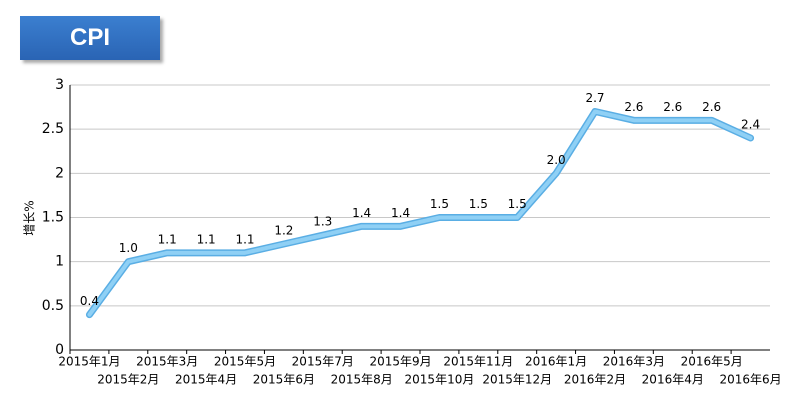 This screenshot has width=800, height=400. What do you see at coordinates (30, 217) in the screenshot?
I see `y-axis-label: 增长%` at bounding box center [30, 217].